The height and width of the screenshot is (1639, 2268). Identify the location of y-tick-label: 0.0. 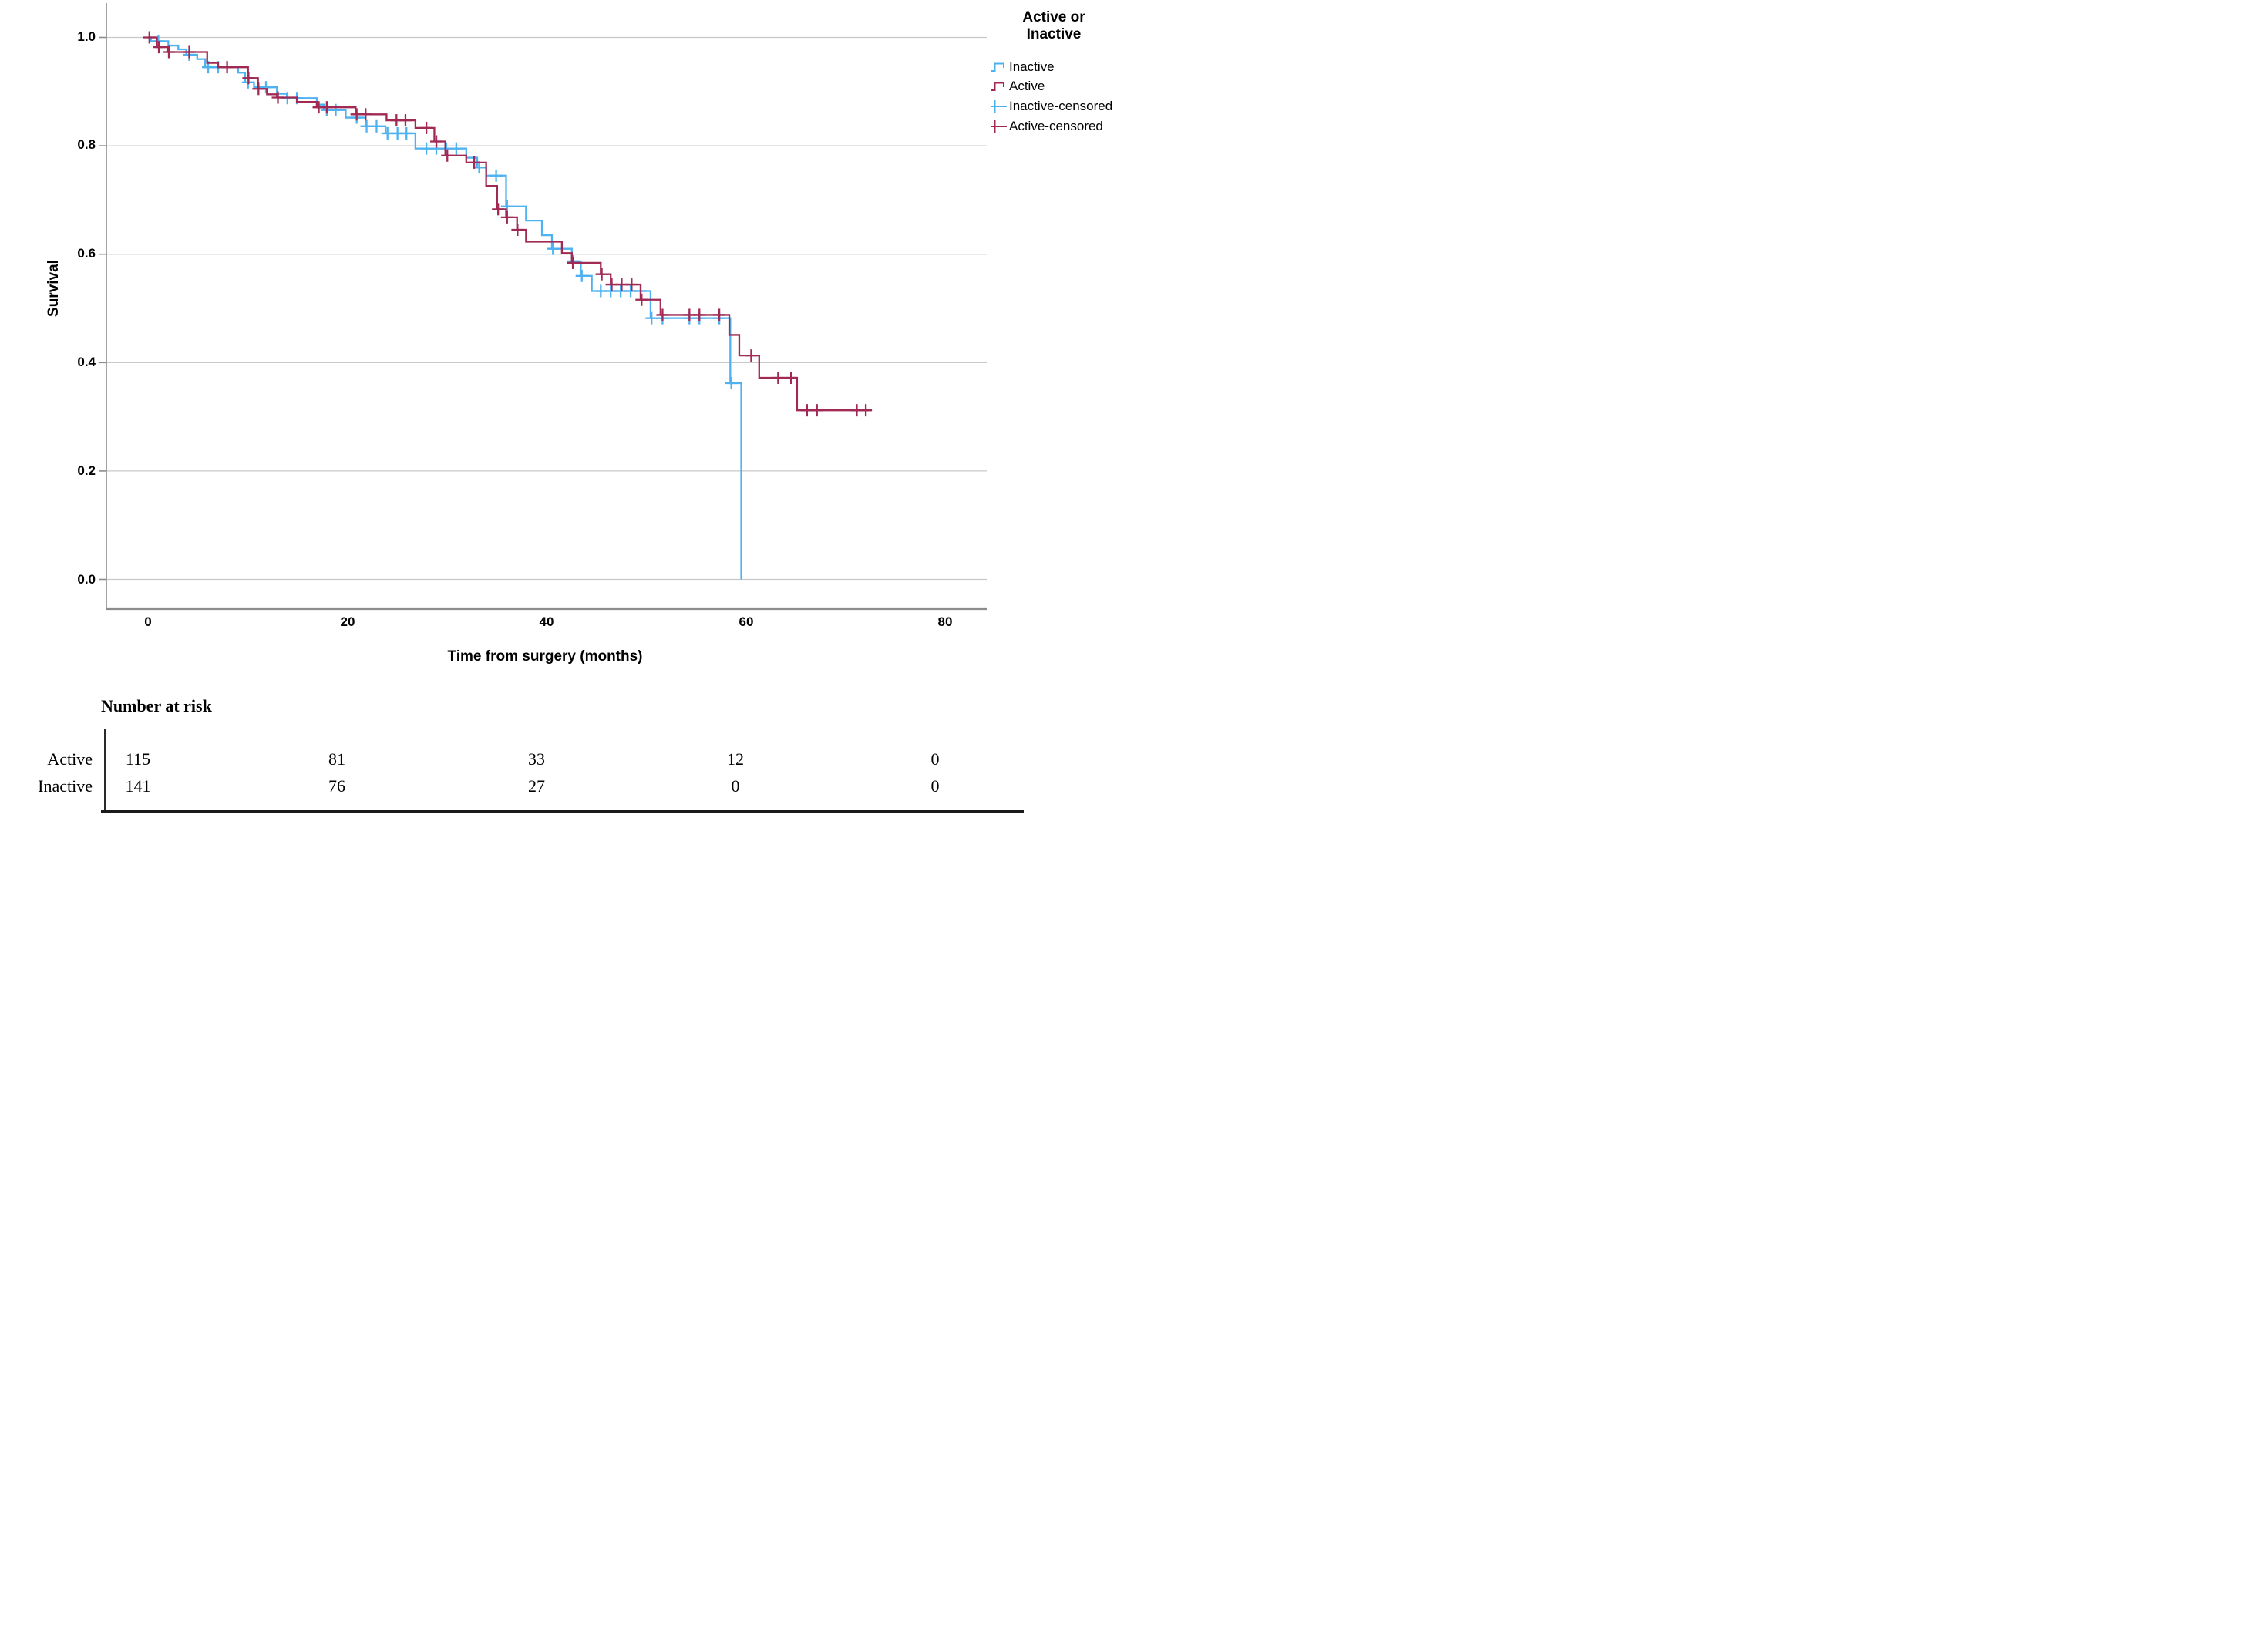
(86, 579).